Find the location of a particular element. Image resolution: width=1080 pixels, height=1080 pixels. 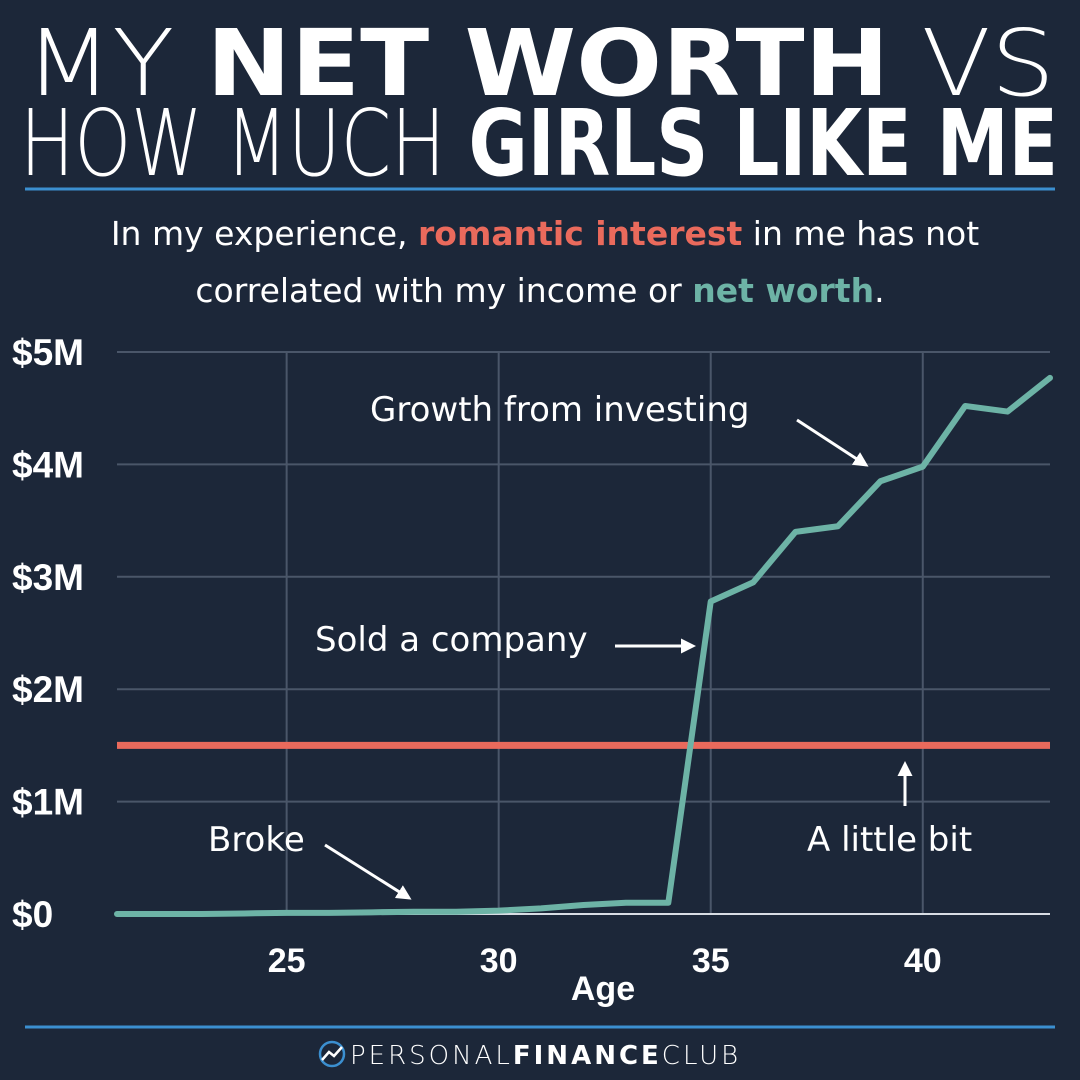

y-tick-label: $0 is located at coordinates (32, 914).